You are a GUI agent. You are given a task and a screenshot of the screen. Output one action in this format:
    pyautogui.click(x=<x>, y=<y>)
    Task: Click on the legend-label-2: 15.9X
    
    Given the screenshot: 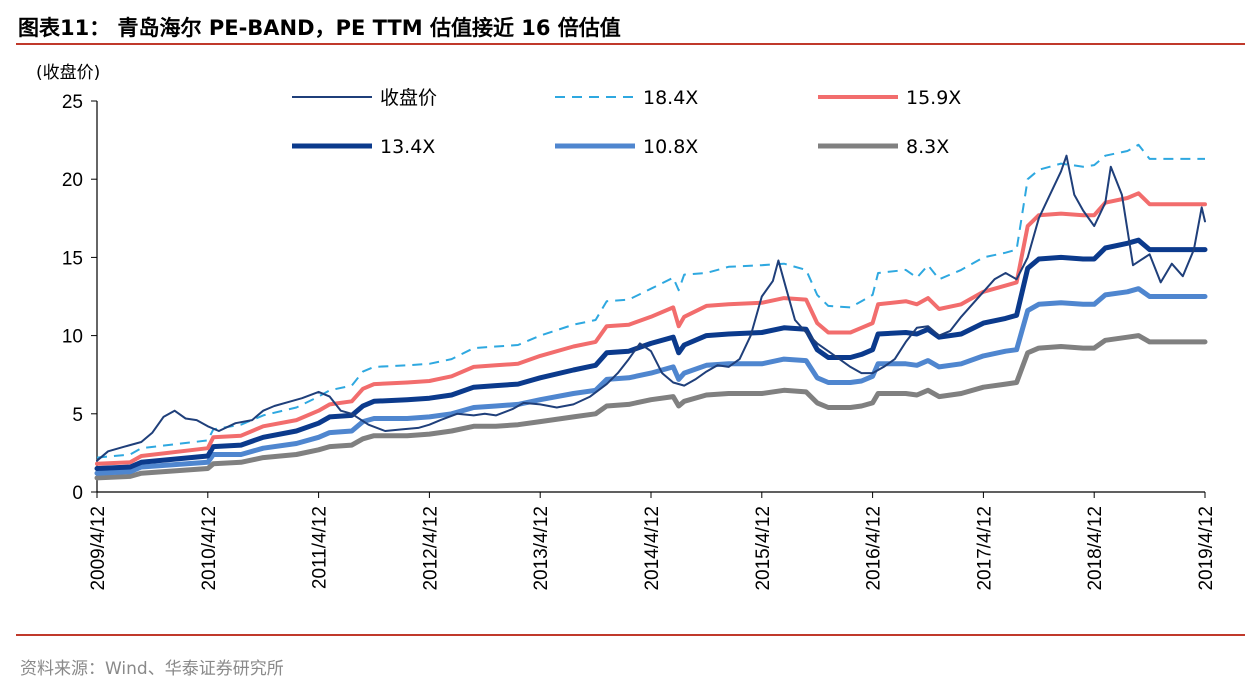 What is the action you would take?
    pyautogui.click(x=933, y=98)
    